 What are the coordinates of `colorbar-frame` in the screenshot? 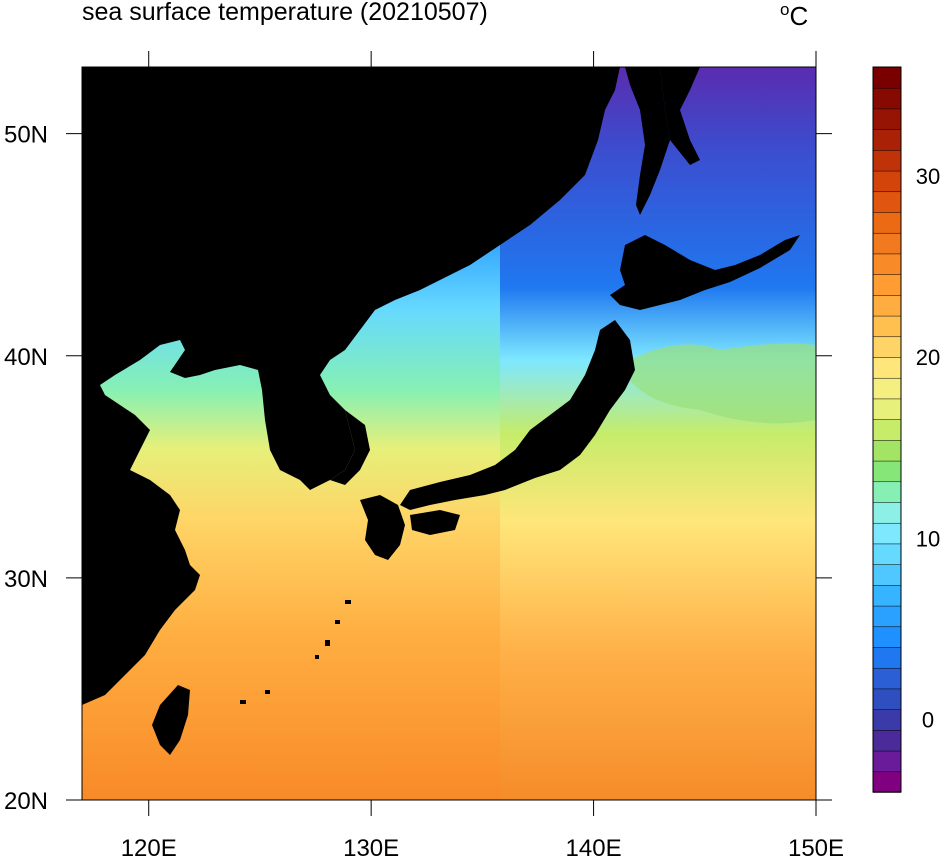 It's located at (887, 429).